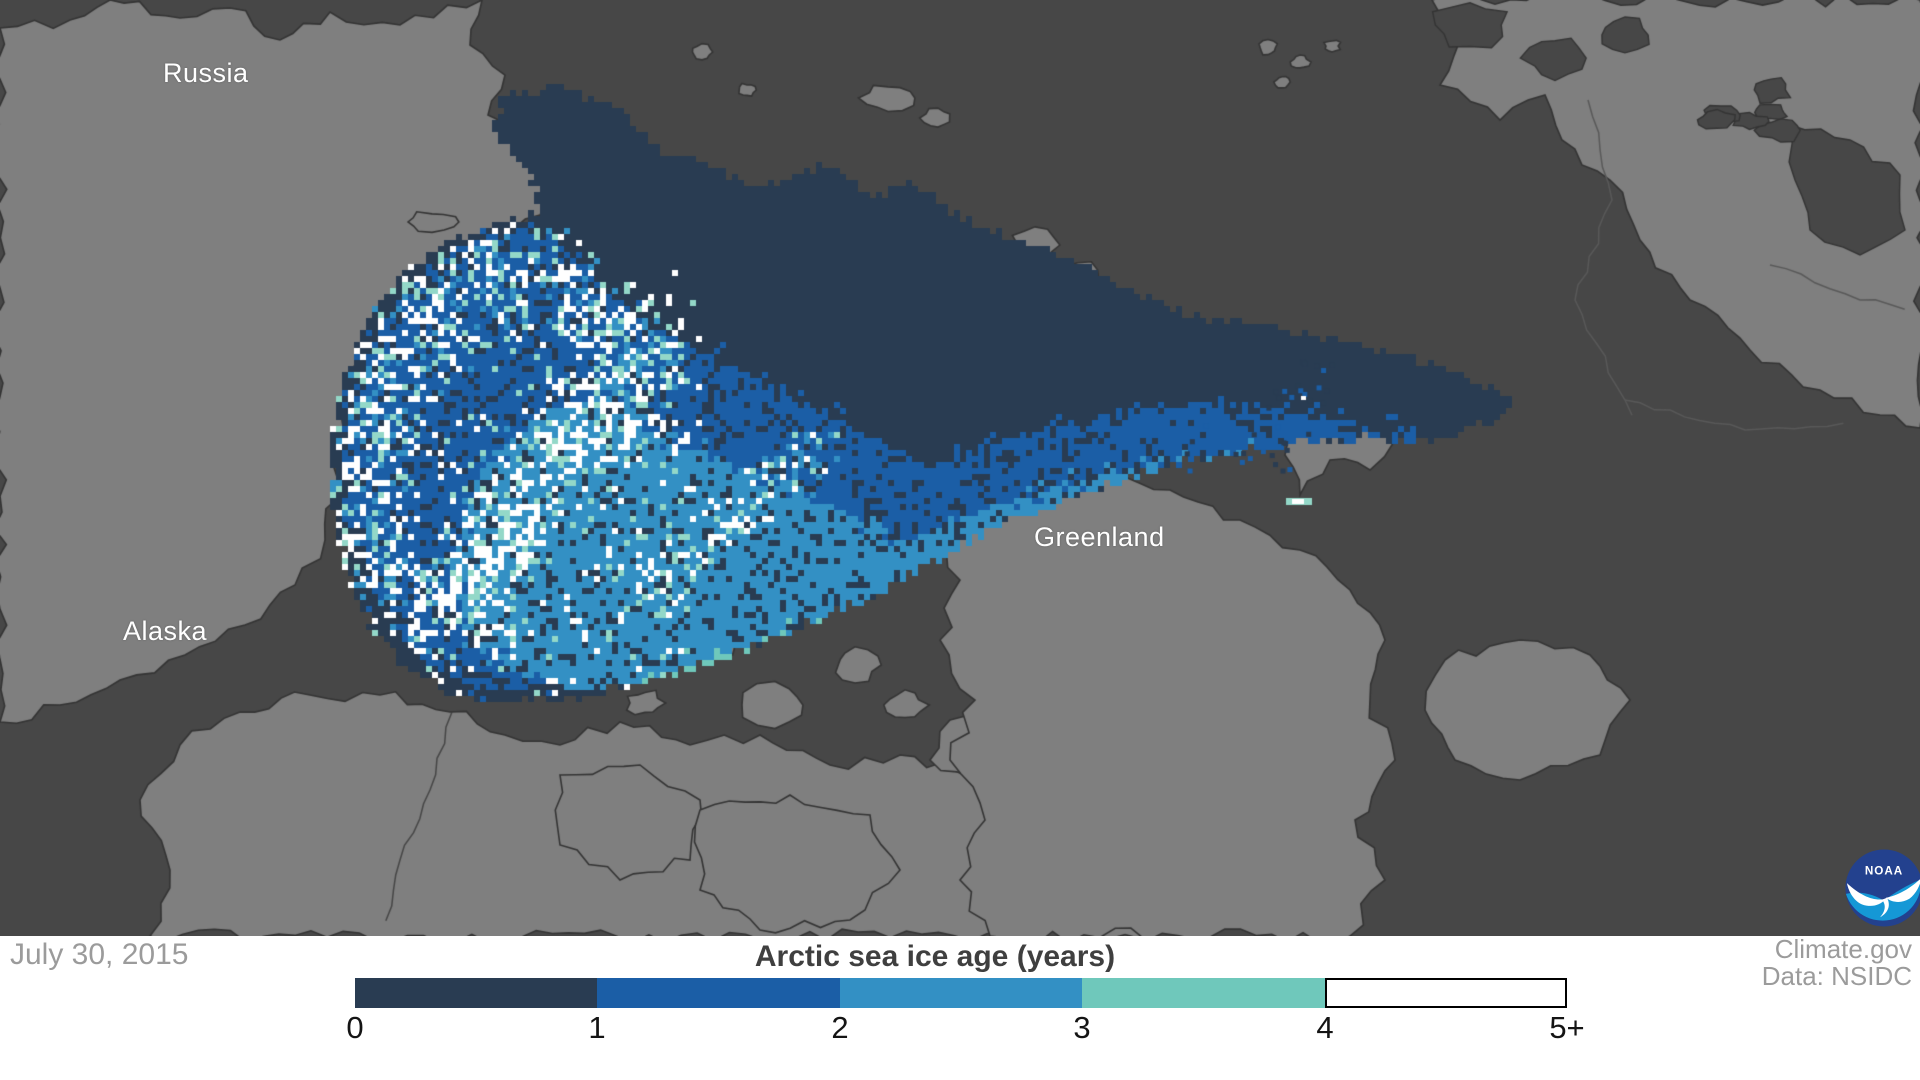 Image resolution: width=1920 pixels, height=1080 pixels. I want to click on legend-tick-3: 3, so click(1082, 1027).